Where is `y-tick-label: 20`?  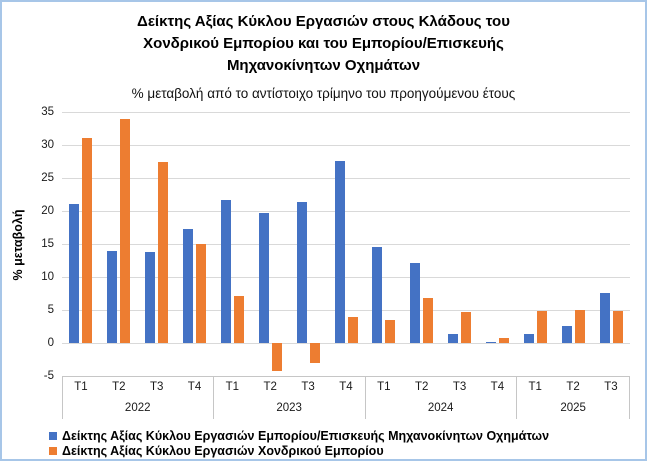
y-tick-label: 20 is located at coordinates (47, 211).